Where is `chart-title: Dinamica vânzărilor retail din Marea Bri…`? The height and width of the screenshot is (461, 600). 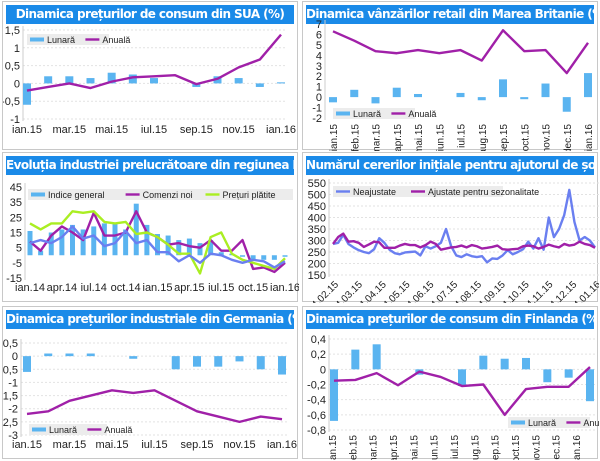
chart-title: Dinamica vânzărilor retail din Marea Bri… is located at coordinates (450, 14).